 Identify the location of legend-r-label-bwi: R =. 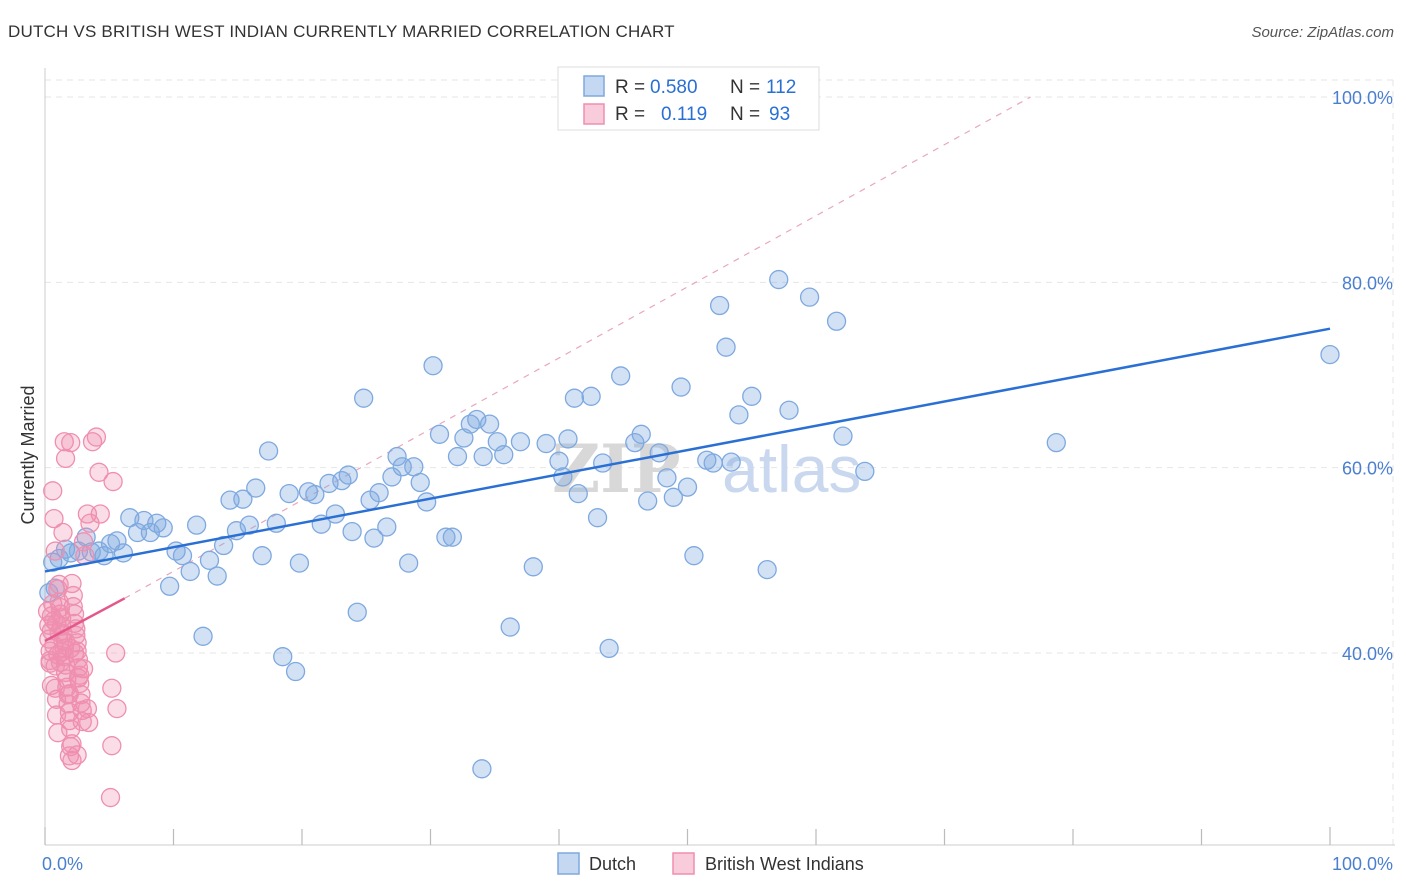
(630, 114).